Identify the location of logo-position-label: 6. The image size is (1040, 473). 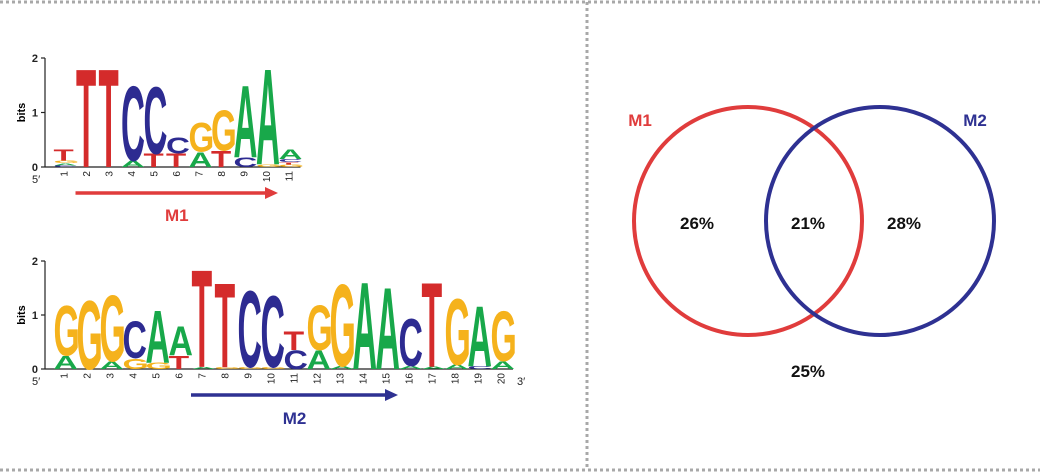
(177, 174).